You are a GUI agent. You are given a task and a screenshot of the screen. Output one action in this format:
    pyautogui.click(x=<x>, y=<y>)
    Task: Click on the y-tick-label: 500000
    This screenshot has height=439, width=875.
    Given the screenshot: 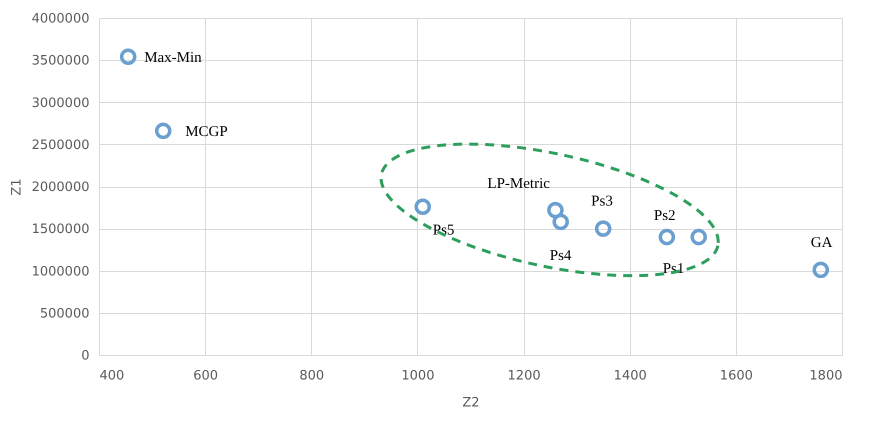 What is the action you would take?
    pyautogui.click(x=65, y=314)
    